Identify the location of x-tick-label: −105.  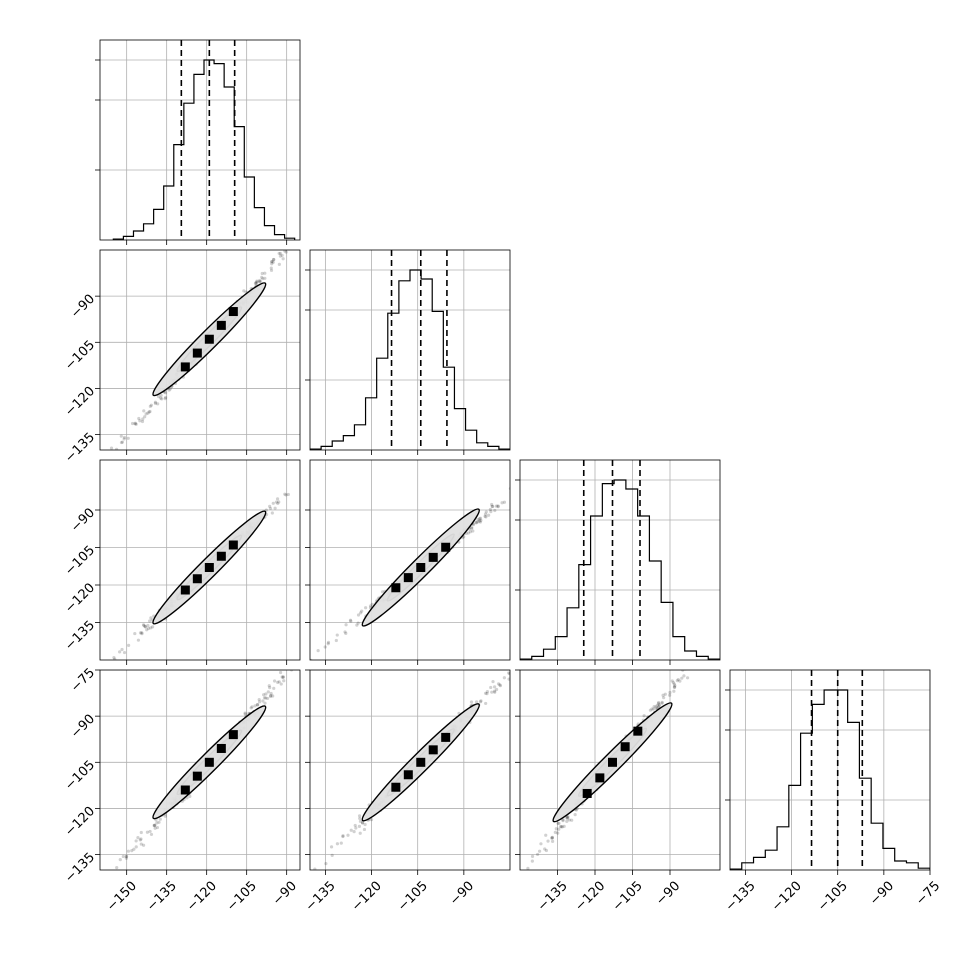
(413, 897).